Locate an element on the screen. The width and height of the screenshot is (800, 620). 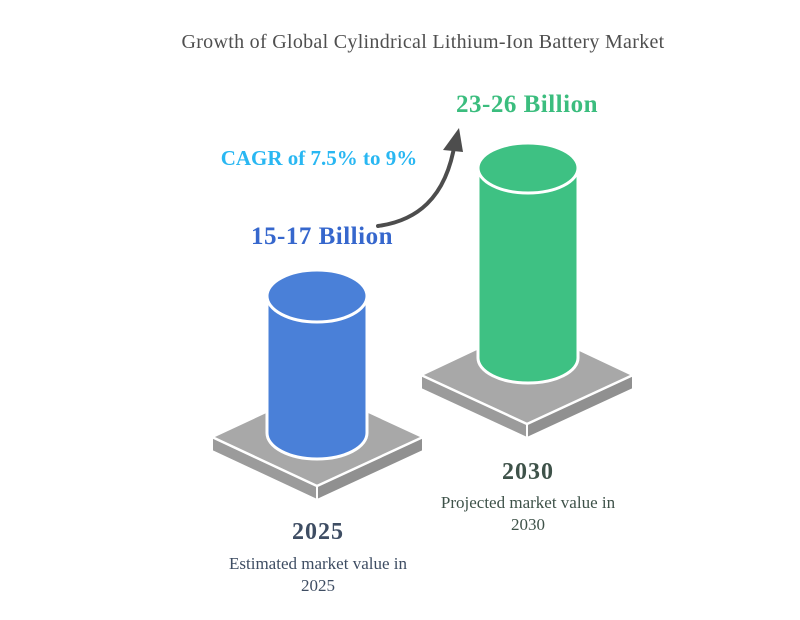
year-label-2025: 2025 is located at coordinates (318, 532).